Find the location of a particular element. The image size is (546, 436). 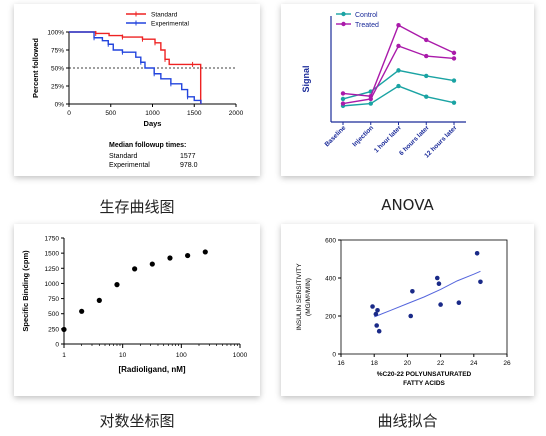

median-label: Standard is located at coordinates (123, 156).